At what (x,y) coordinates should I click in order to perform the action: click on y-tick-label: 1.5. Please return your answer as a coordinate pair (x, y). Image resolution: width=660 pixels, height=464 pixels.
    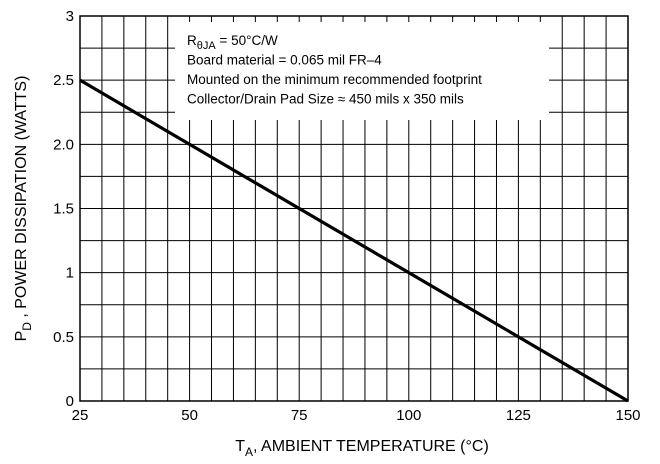
    Looking at the image, I should click on (63, 209).